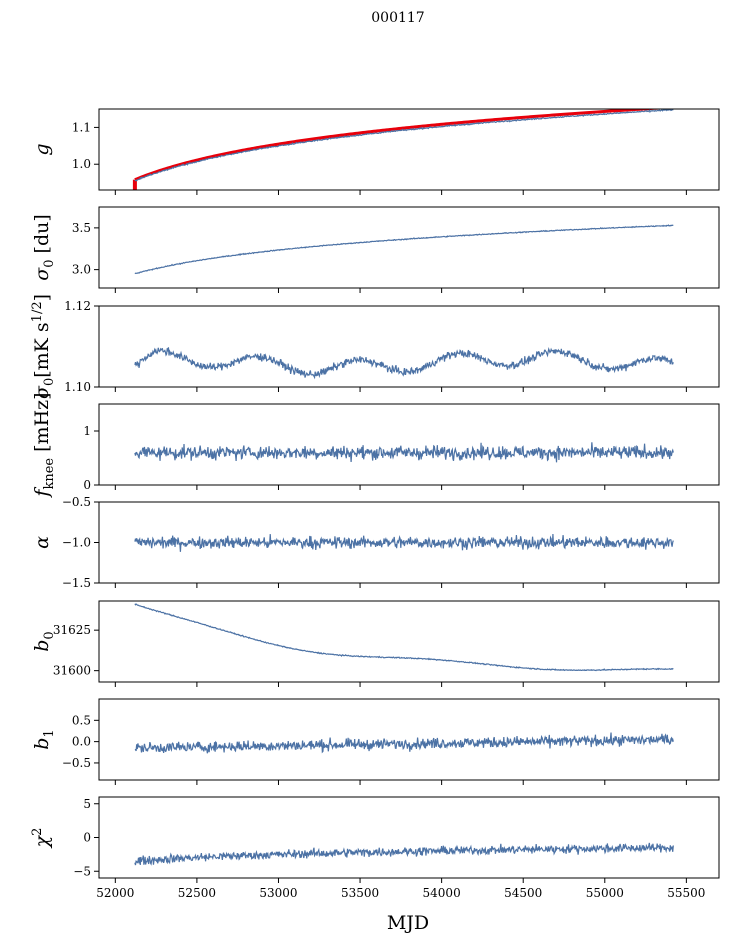  What do you see at coordinates (81, 270) in the screenshot?
I see `y-tick-label-sigma0_du: 3.0` at bounding box center [81, 270].